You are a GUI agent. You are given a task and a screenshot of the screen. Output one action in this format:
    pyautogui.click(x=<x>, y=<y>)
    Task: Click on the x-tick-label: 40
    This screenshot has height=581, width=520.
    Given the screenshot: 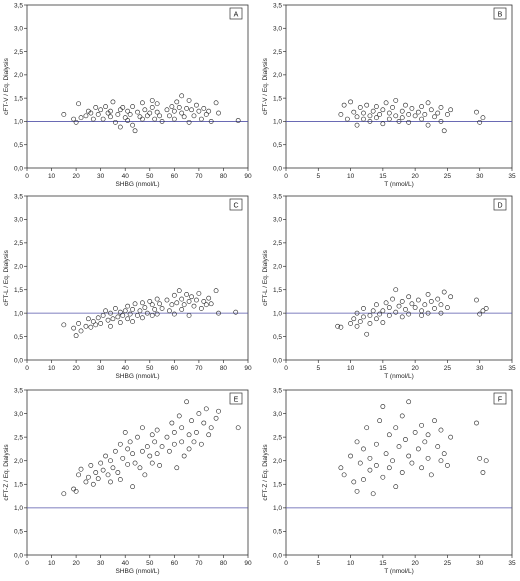 What is the action you would take?
    pyautogui.click(x=126, y=563)
    